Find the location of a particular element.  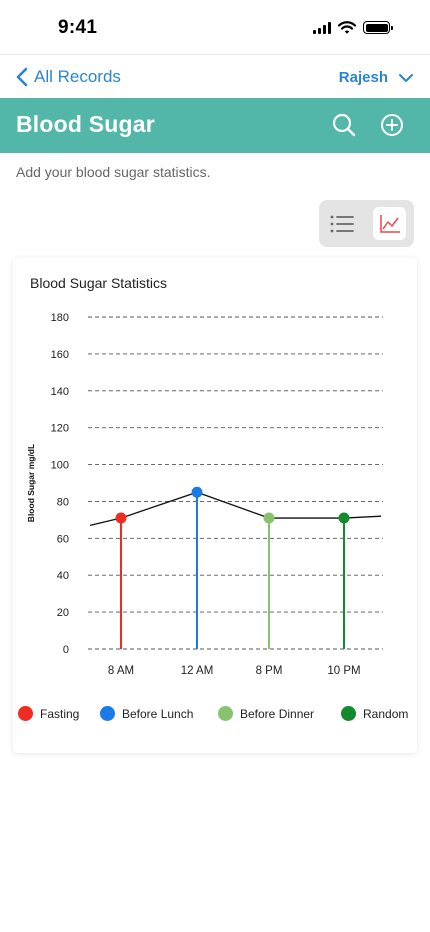

x-tick-label: 8 AM is located at coordinates (121, 671).